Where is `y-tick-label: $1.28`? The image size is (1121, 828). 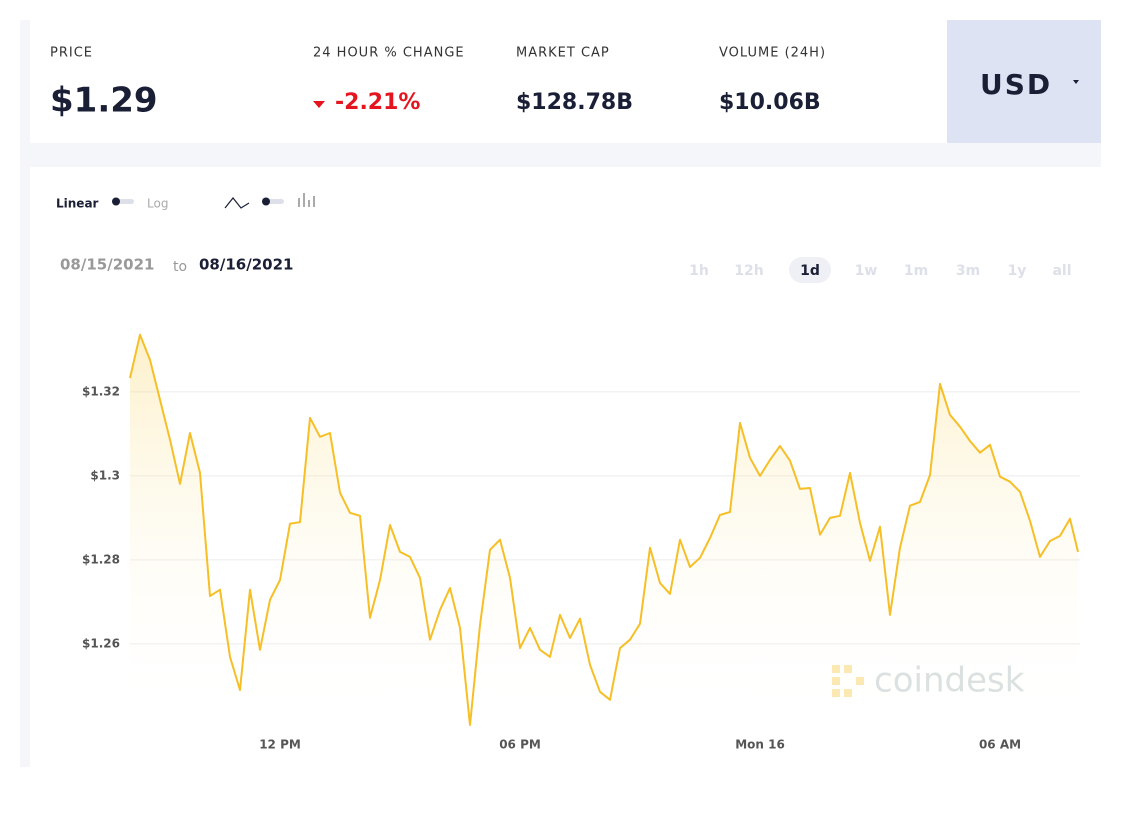 y-tick-label: $1.28 is located at coordinates (101, 559).